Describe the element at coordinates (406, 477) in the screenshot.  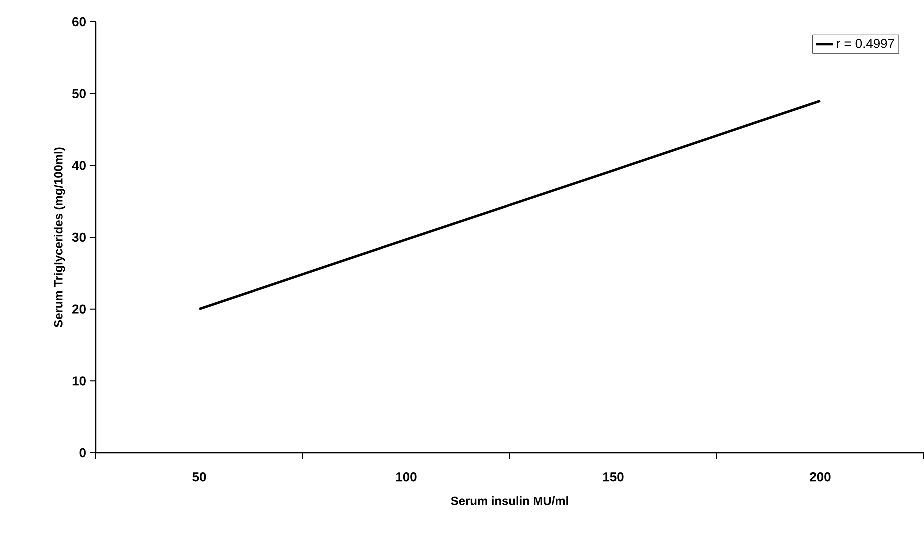
I see `x-tick-label: 100` at that location.